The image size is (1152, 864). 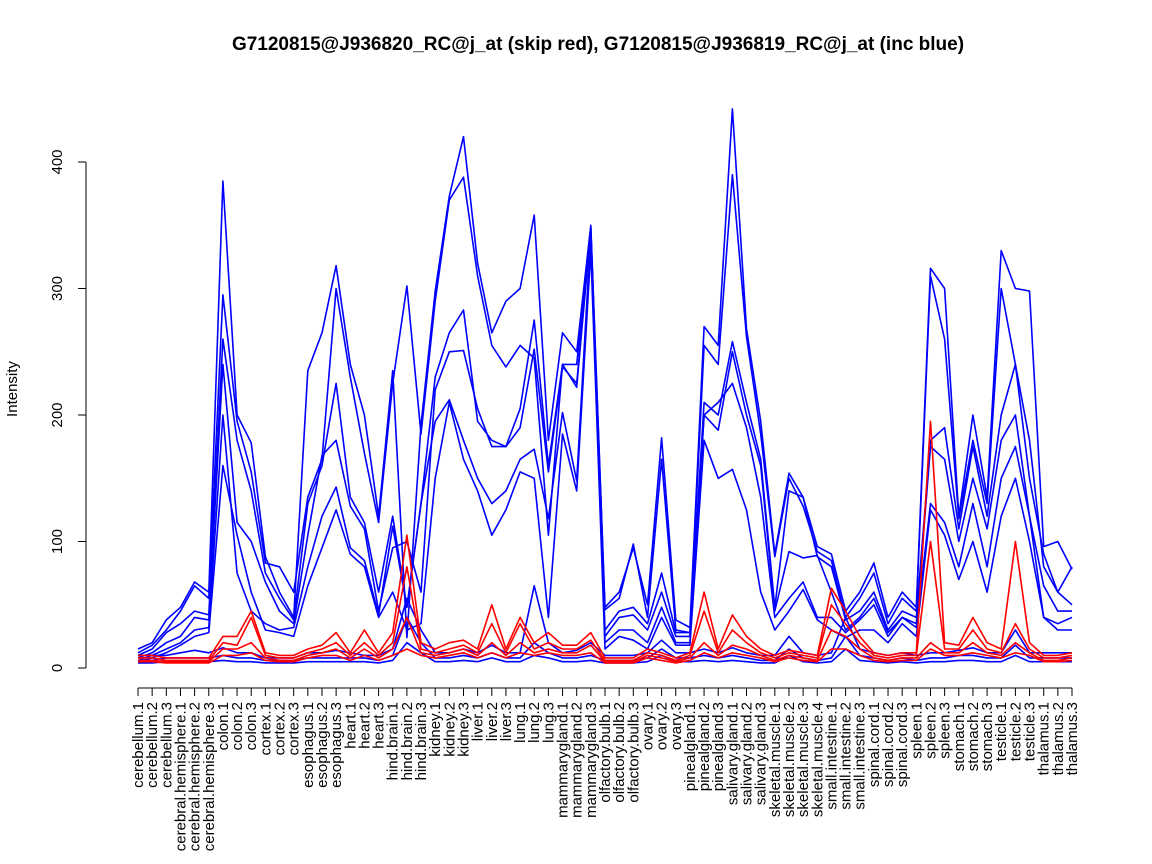 What do you see at coordinates (492, 721) in the screenshot?
I see `x-tick-label: liver.2` at bounding box center [492, 721].